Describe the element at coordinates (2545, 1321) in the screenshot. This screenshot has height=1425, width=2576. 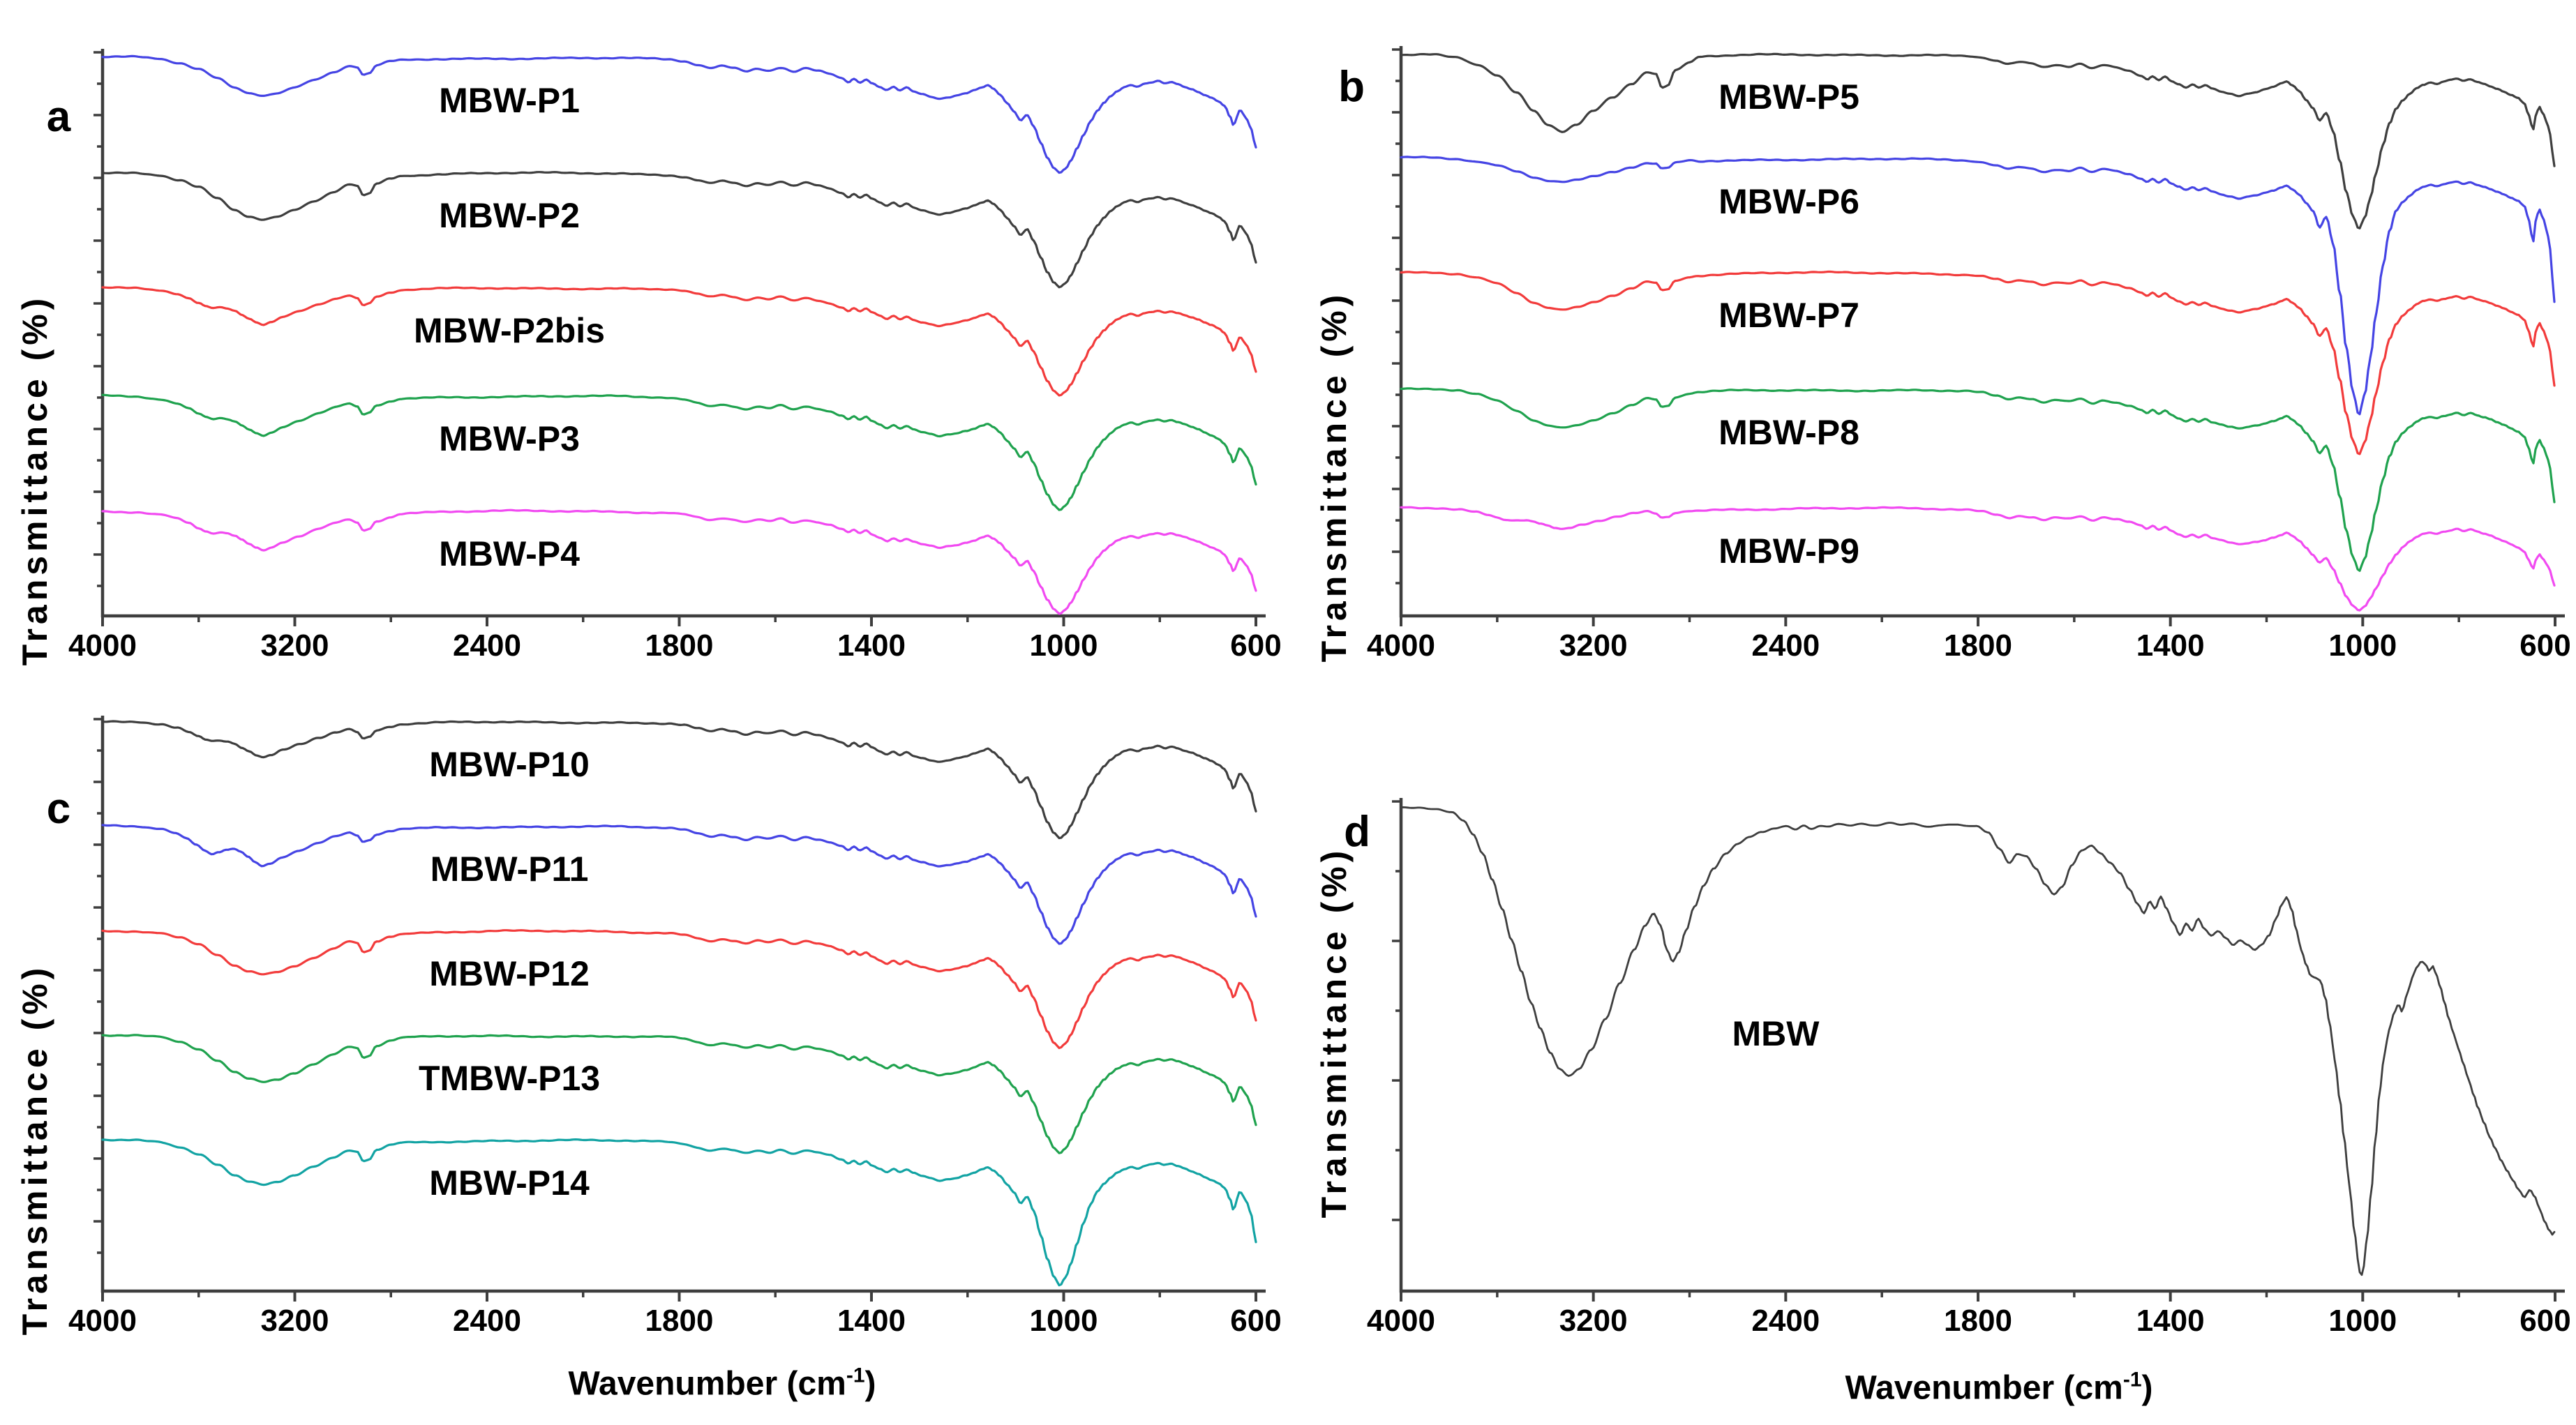
I see `x-tick-label-d-600: 600` at that location.